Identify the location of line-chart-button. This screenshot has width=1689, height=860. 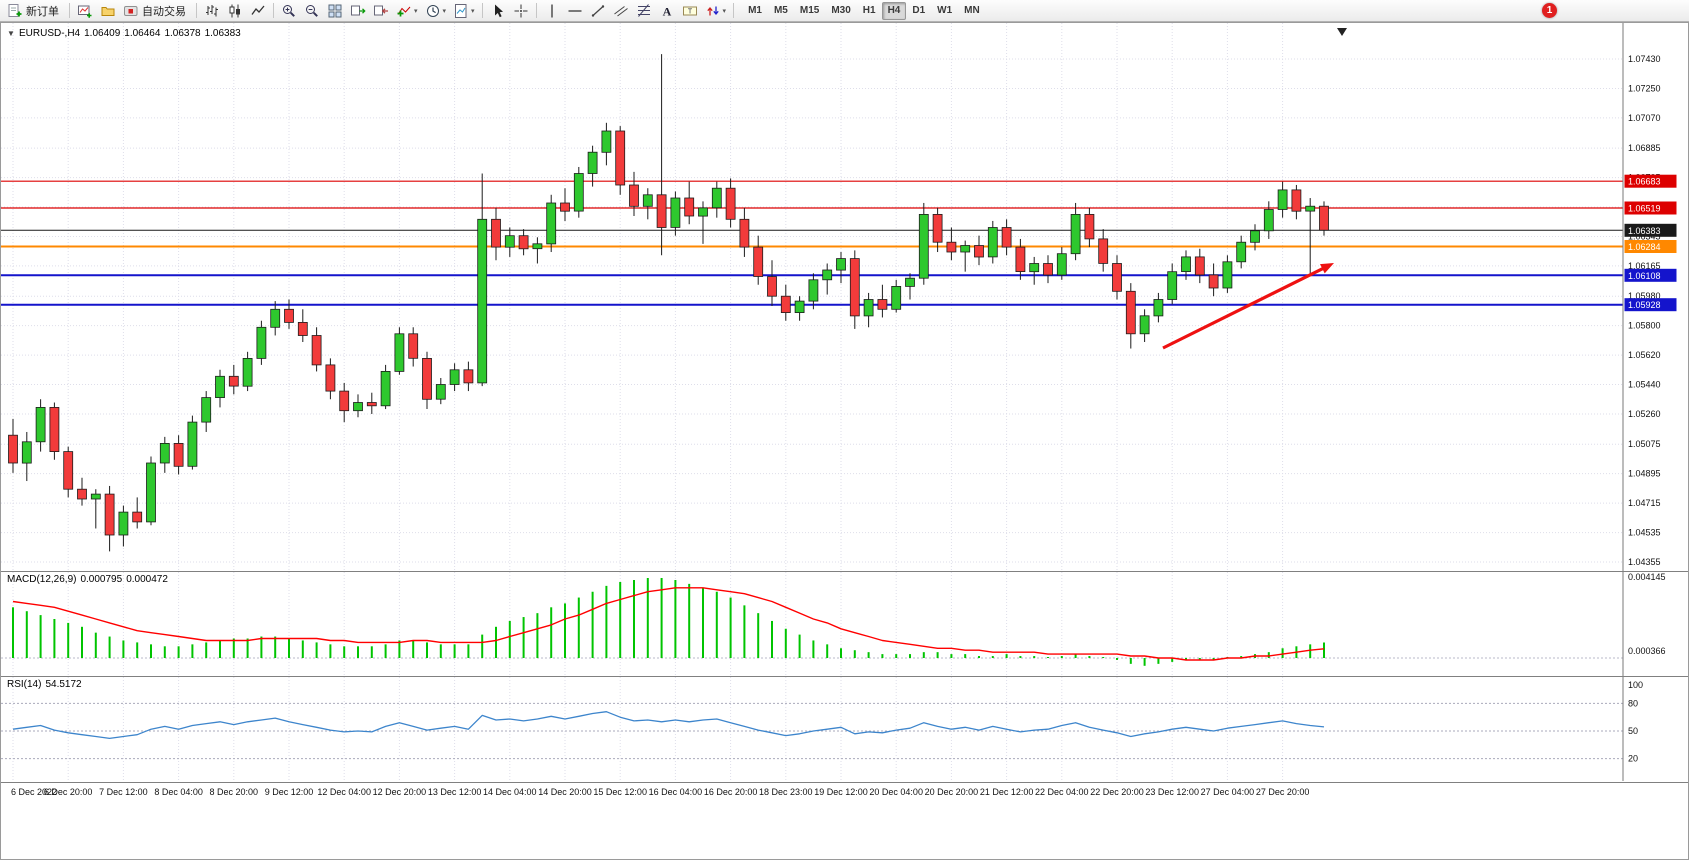
(258, 11).